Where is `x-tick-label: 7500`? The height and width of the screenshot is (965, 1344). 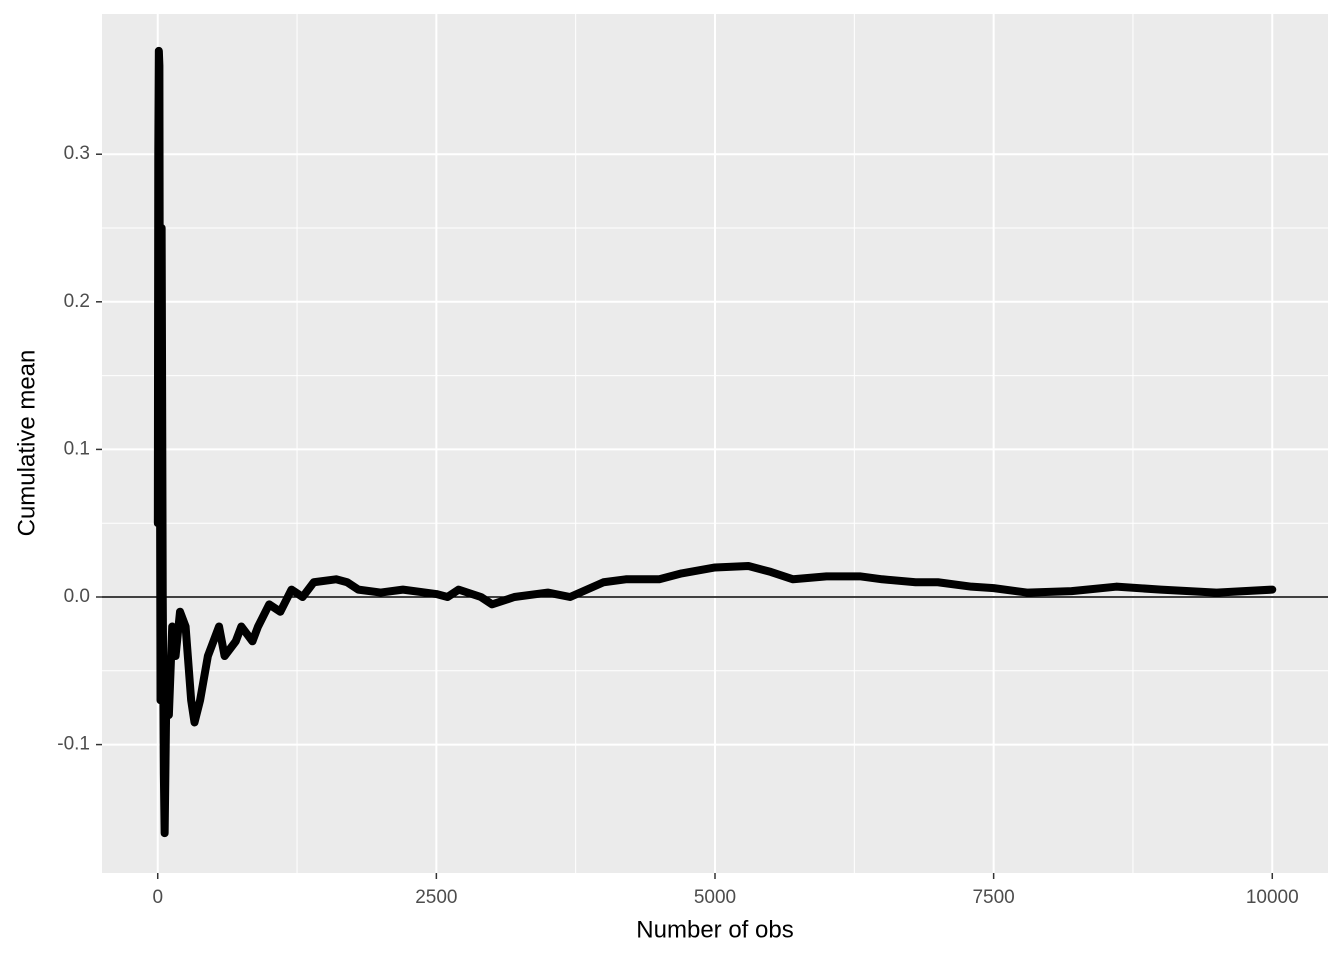
x-tick-label: 7500 is located at coordinates (993, 897).